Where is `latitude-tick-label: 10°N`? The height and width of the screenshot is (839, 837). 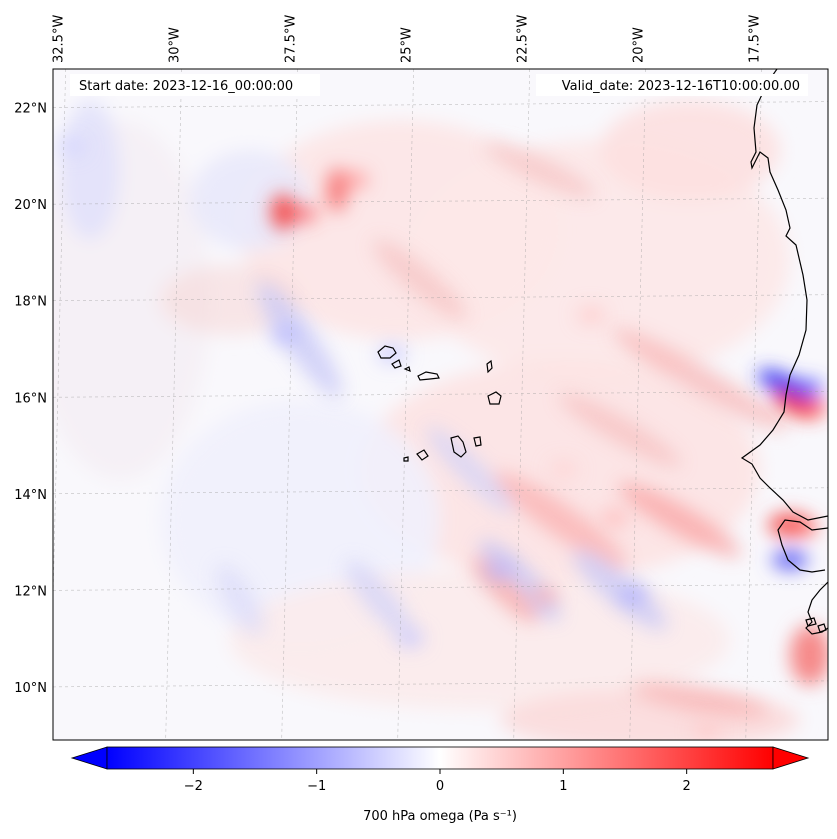 latitude-tick-label: 10°N is located at coordinates (30, 688).